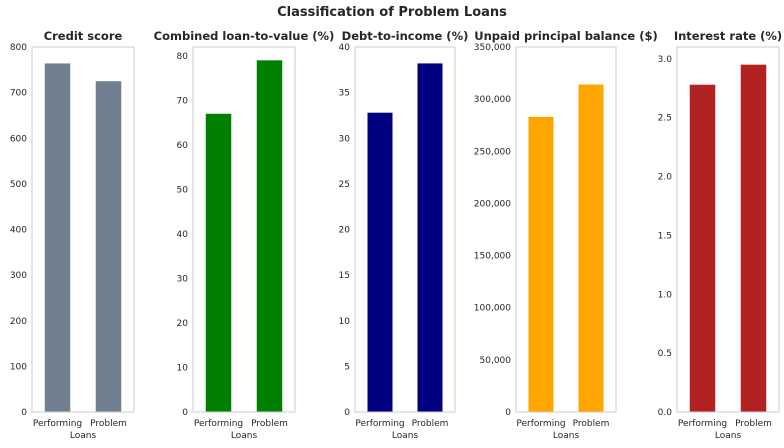 The image size is (784, 448). I want to click on y-tick-label: 1.0, so click(665, 295).